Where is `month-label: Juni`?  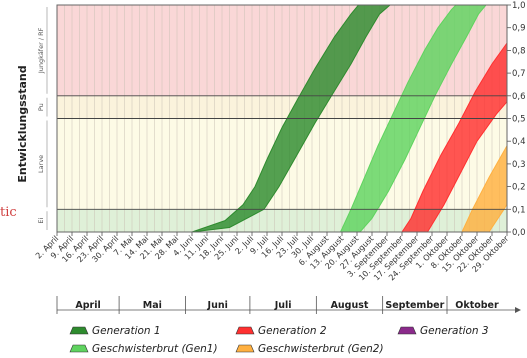
month-label: Juni is located at coordinates (217, 305).